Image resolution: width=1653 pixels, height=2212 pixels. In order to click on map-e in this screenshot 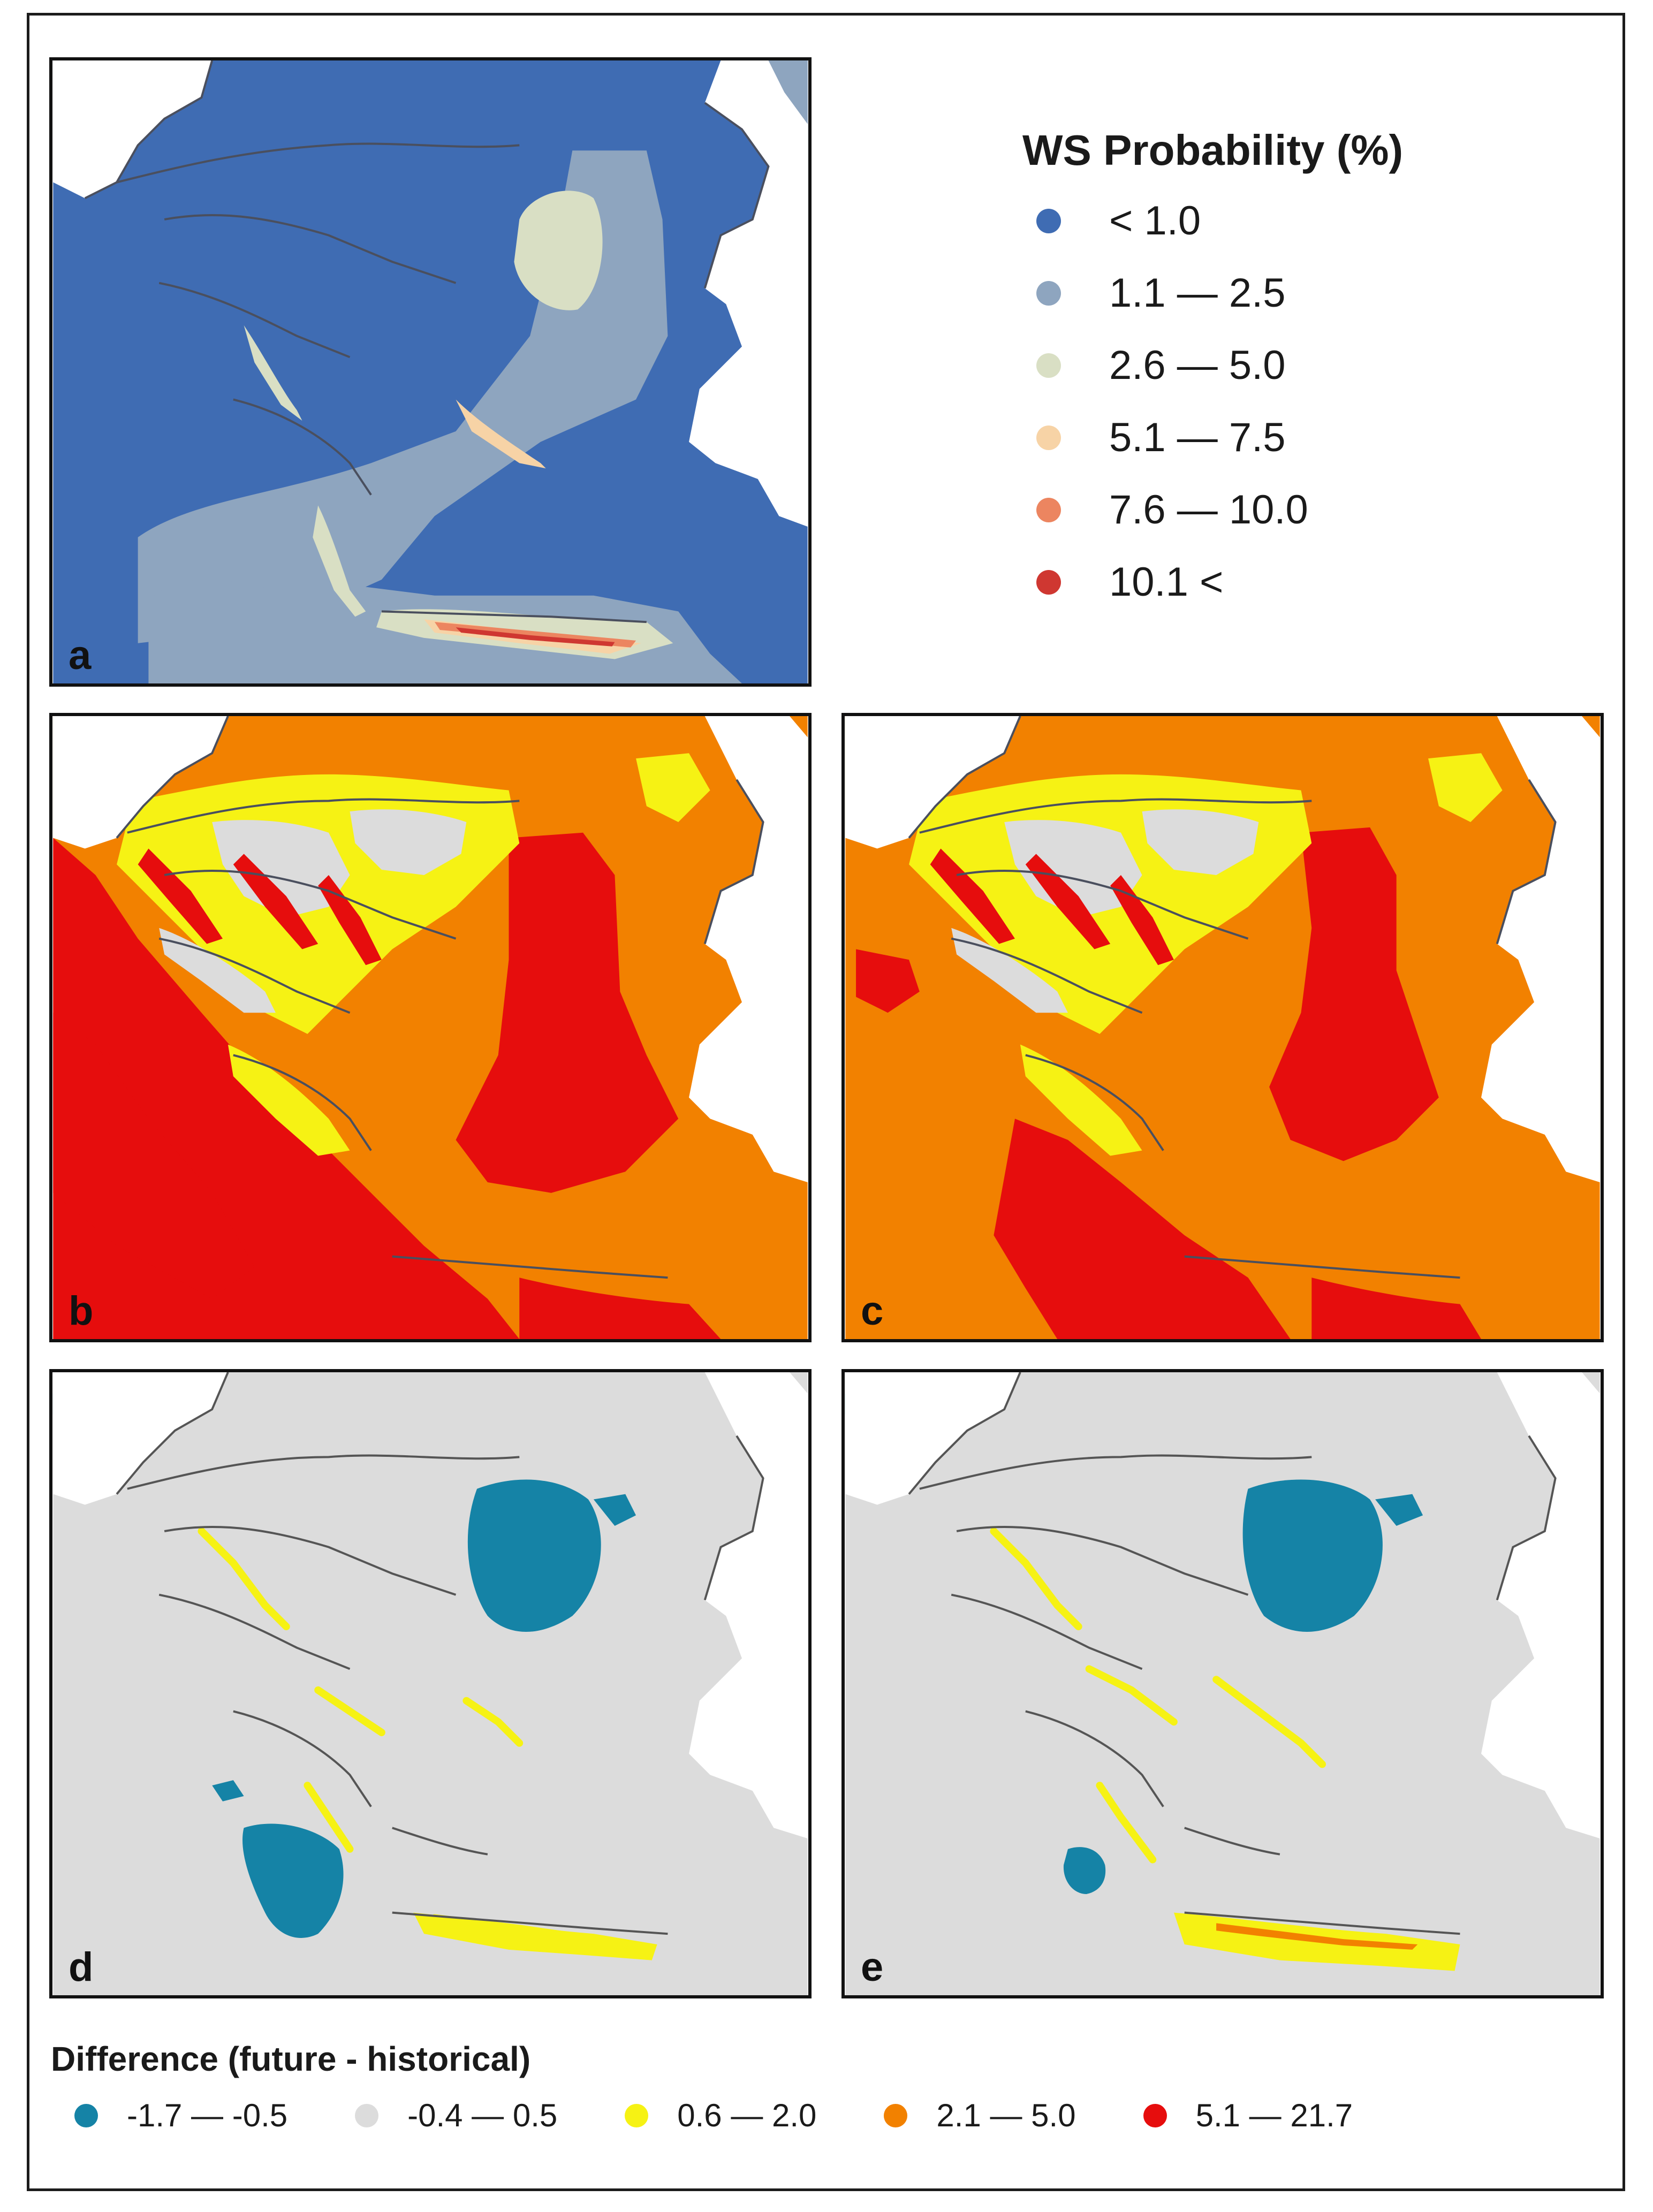, I will do `click(1222, 1683)`.